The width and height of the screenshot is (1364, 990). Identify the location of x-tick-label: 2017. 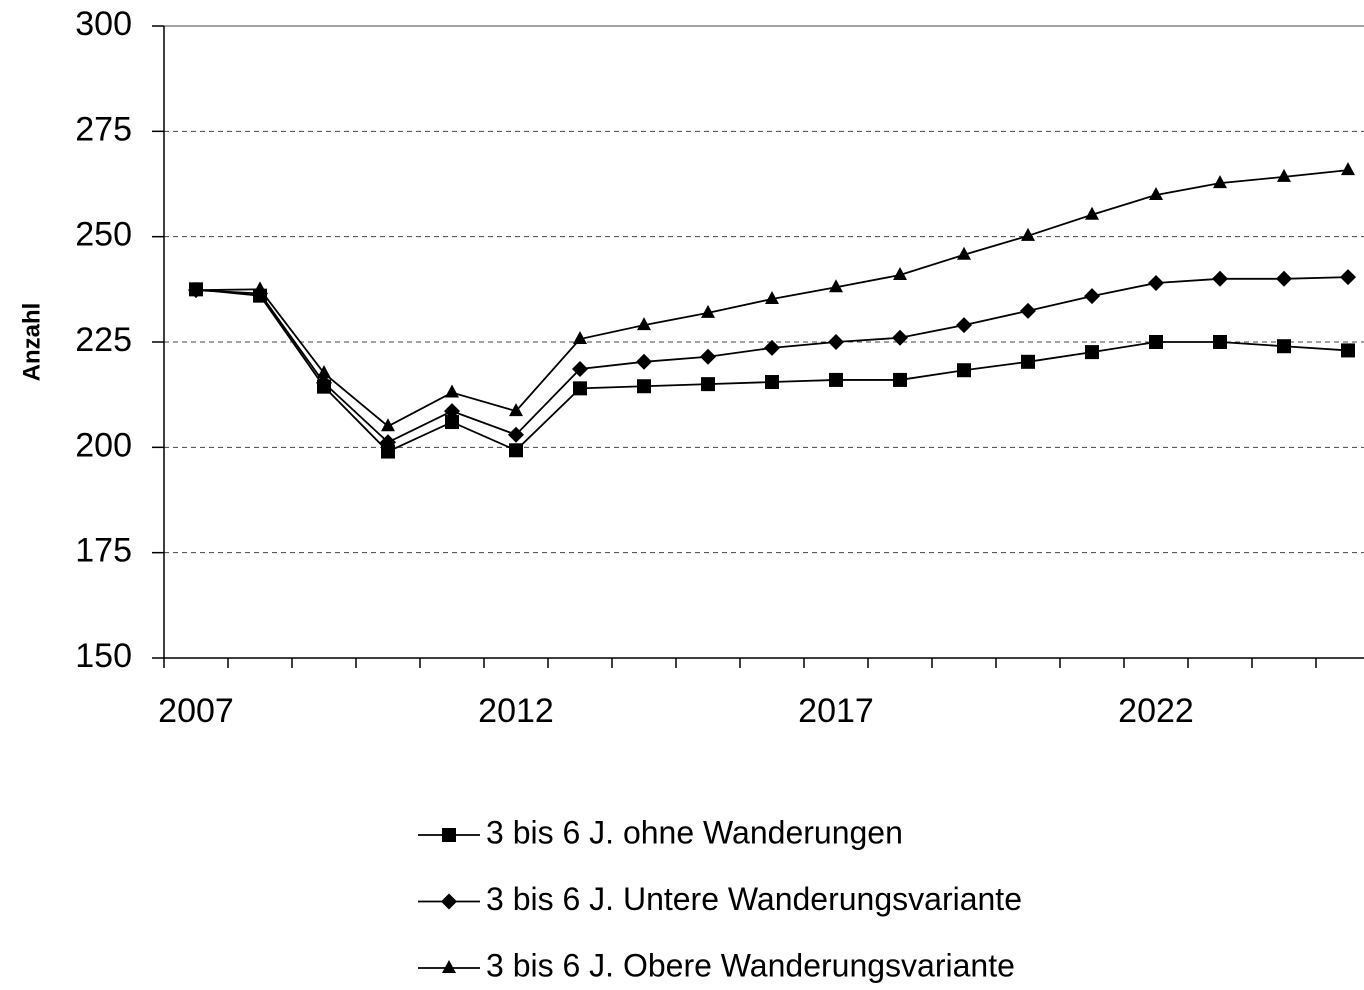
(836, 711).